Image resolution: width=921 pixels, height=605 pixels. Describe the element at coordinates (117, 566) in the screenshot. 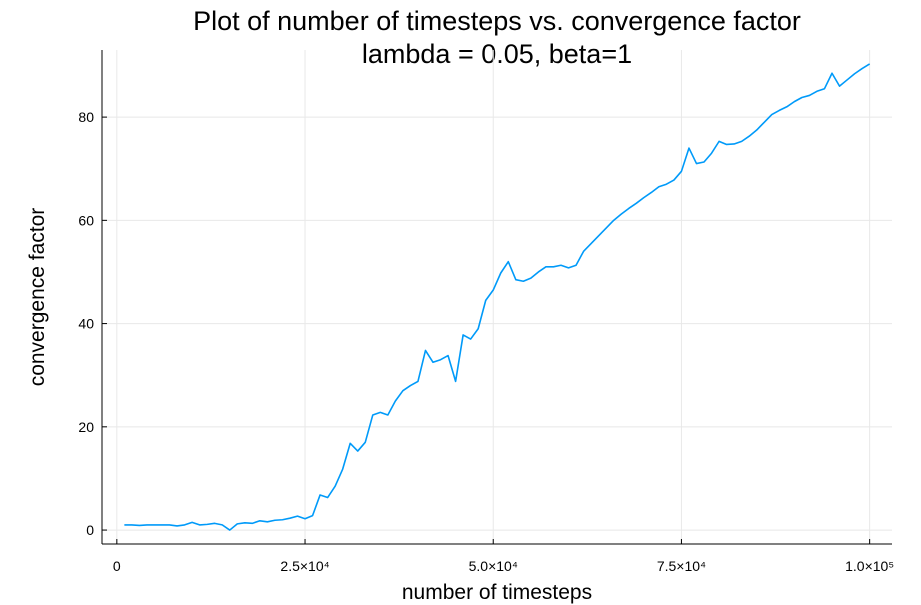

I see `x-tick-label: 0` at that location.